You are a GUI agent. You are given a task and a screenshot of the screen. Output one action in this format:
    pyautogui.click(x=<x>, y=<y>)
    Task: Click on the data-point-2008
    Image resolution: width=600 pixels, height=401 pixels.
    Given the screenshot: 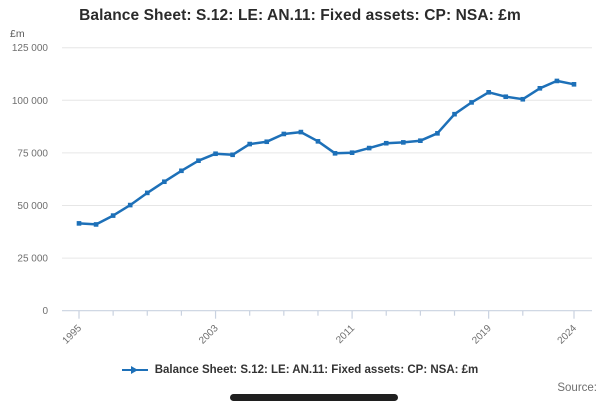 What is the action you would take?
    pyautogui.click(x=301, y=132)
    